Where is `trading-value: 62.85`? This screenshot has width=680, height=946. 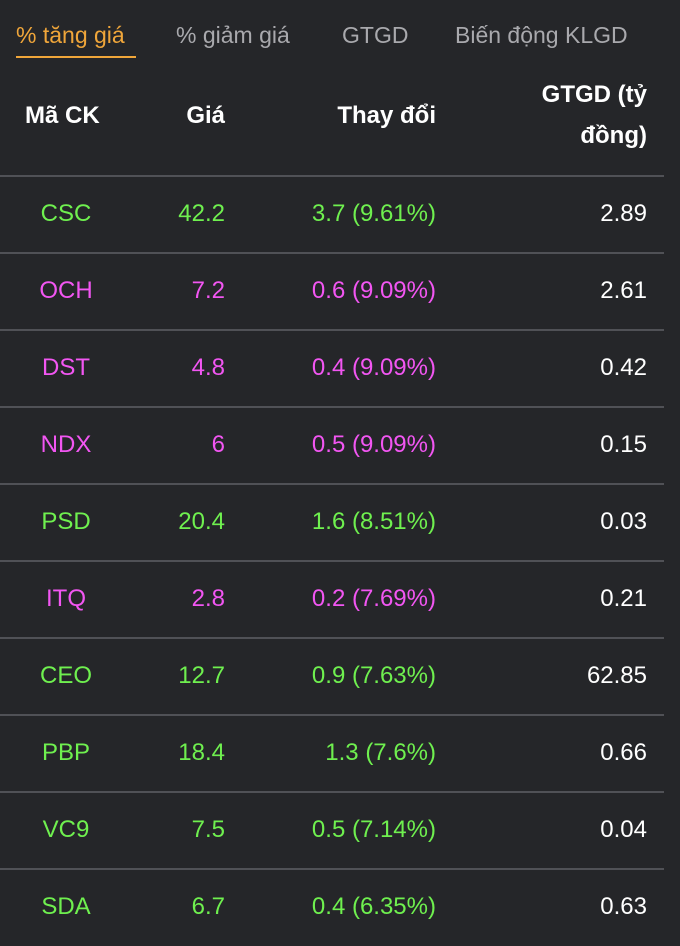 trading-value: 62.85 is located at coordinates (616, 675).